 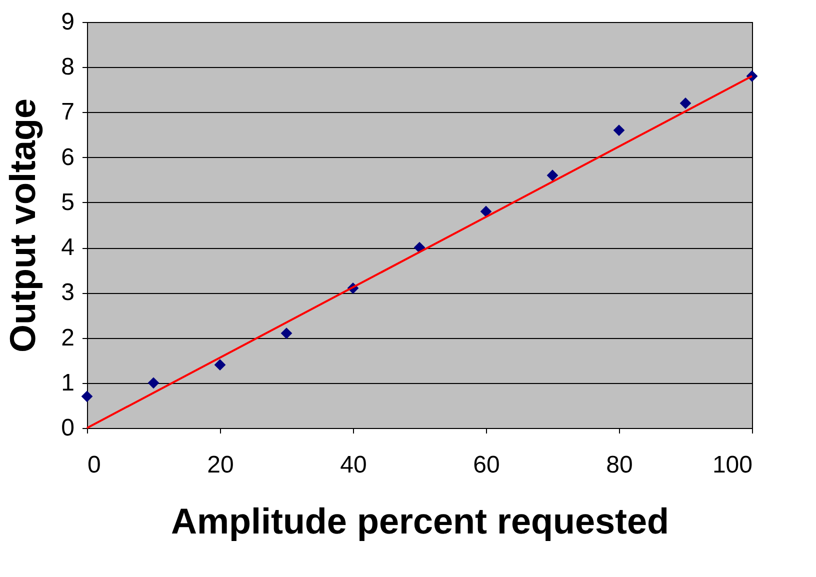 What do you see at coordinates (94, 465) in the screenshot?
I see `x-tick-label: 0` at bounding box center [94, 465].